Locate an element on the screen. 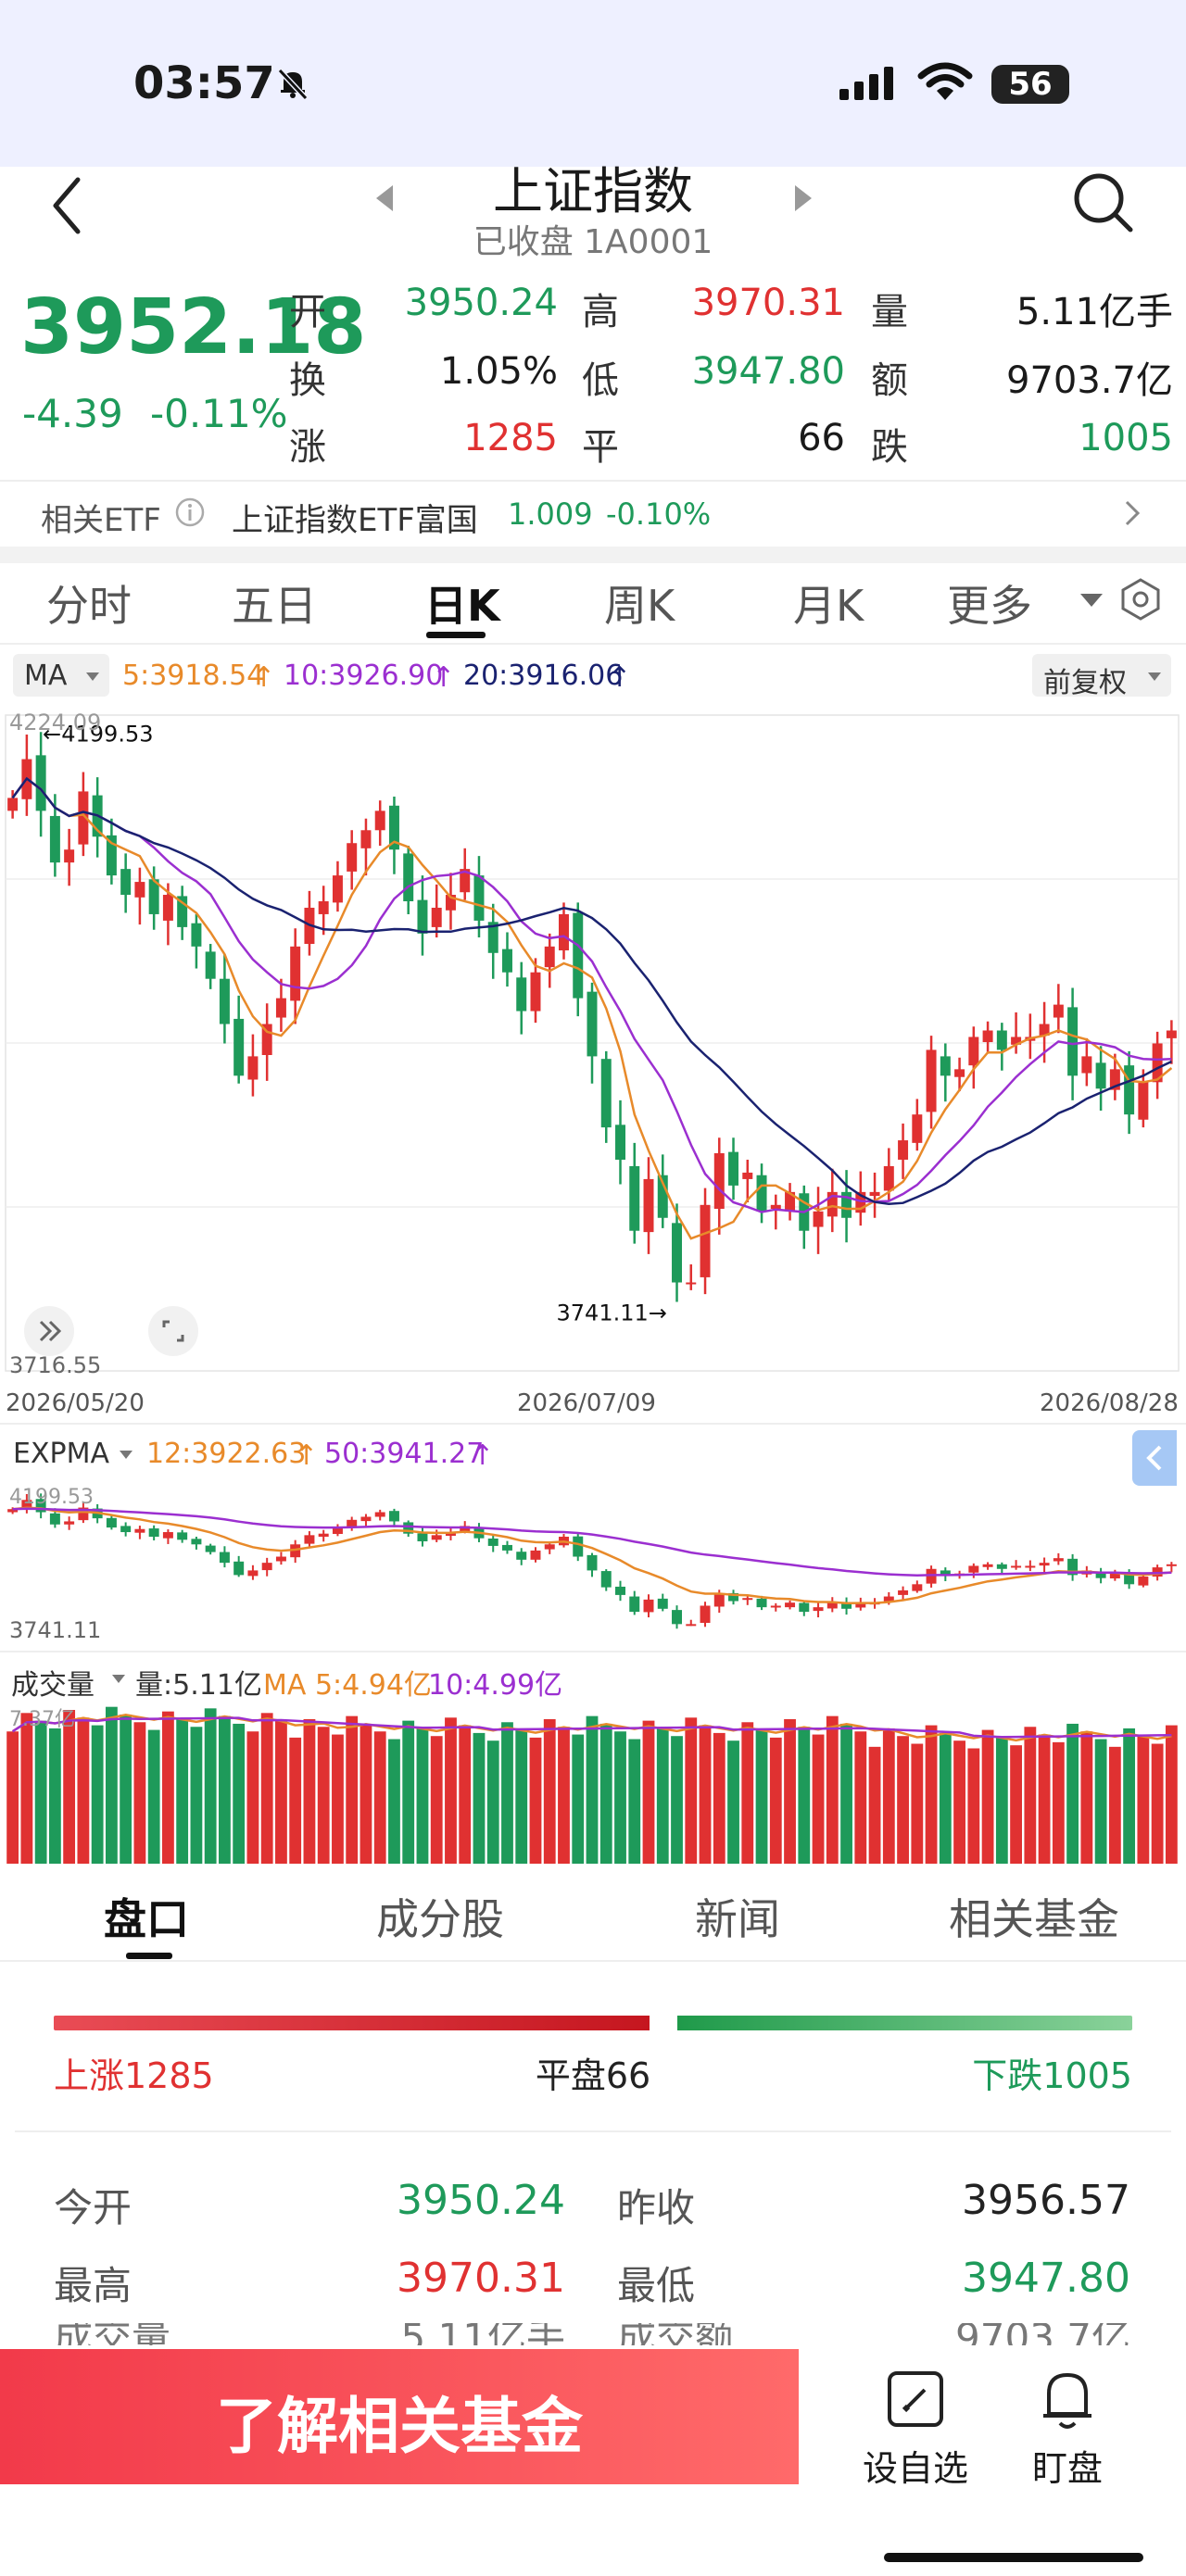 Image resolution: width=1186 pixels, height=2576 pixels. info-icon is located at coordinates (190, 512).